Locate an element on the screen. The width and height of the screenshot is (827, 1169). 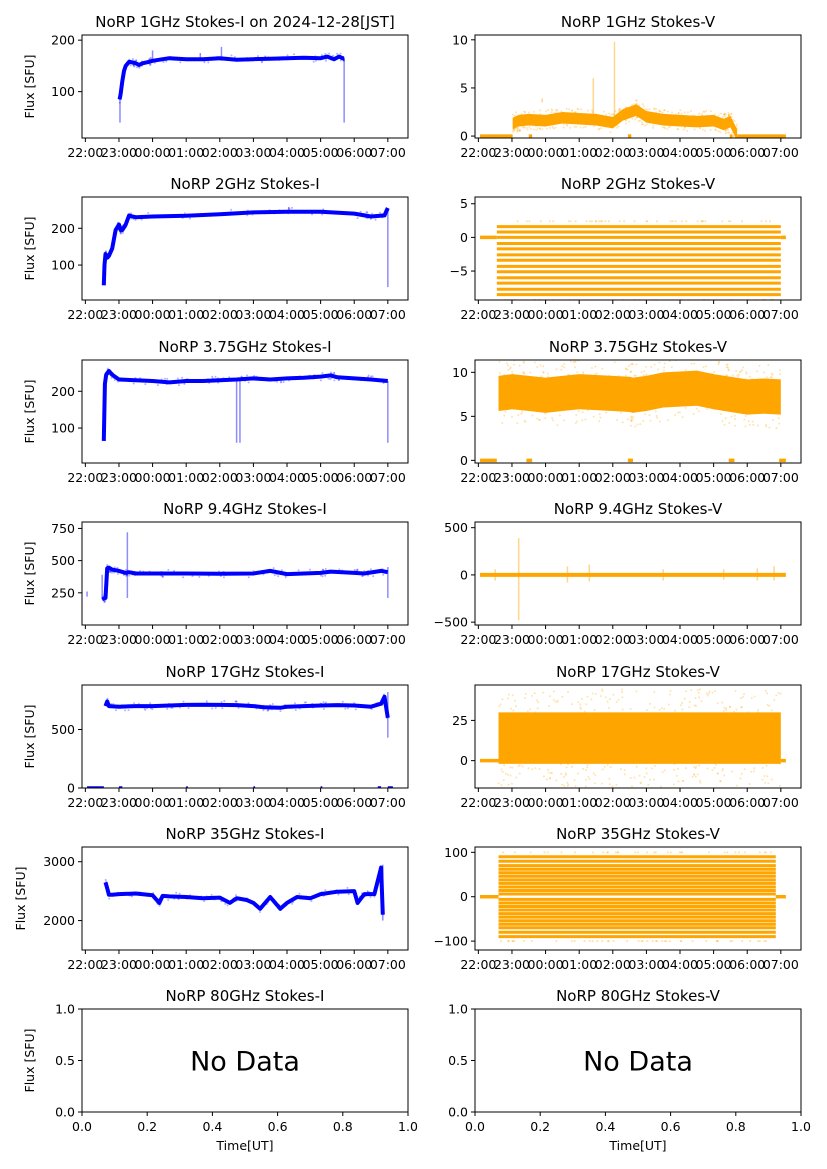
data-line is located at coordinates (244, 405).